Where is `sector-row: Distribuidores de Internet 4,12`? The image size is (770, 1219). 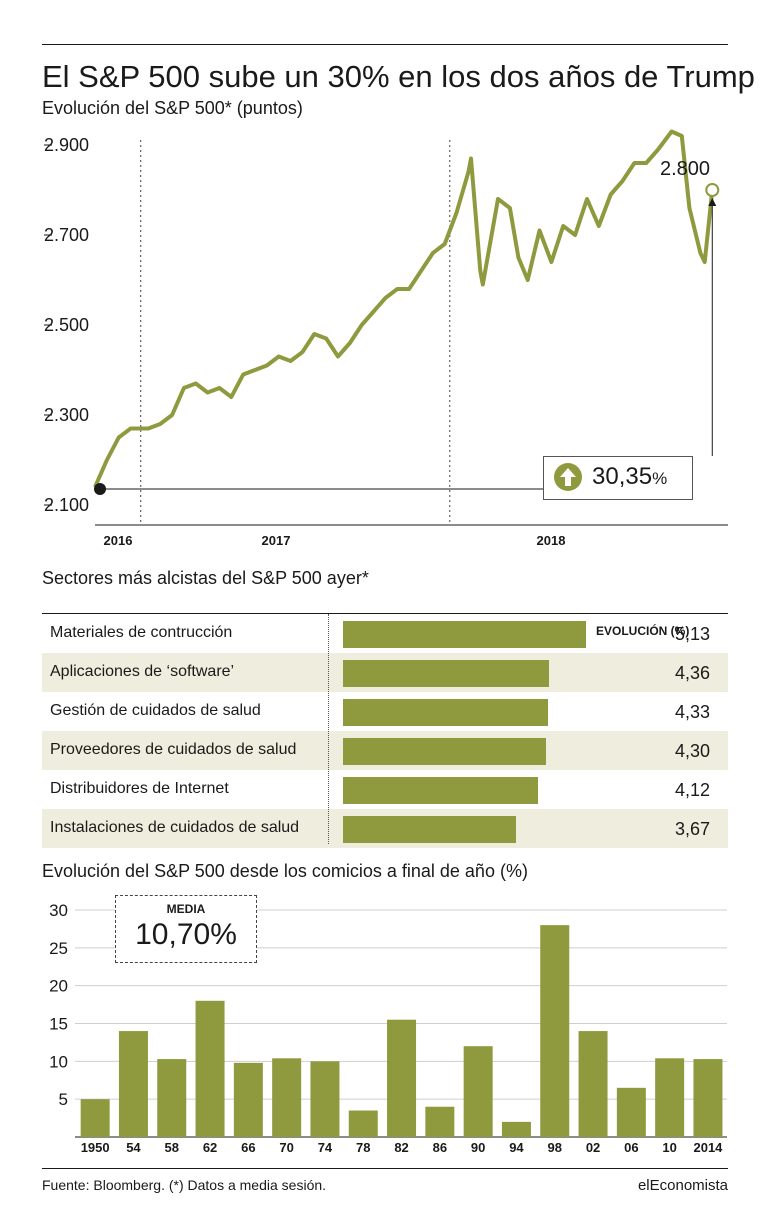
sector-row: Distribuidores de Internet 4,12 is located at coordinates (385, 789).